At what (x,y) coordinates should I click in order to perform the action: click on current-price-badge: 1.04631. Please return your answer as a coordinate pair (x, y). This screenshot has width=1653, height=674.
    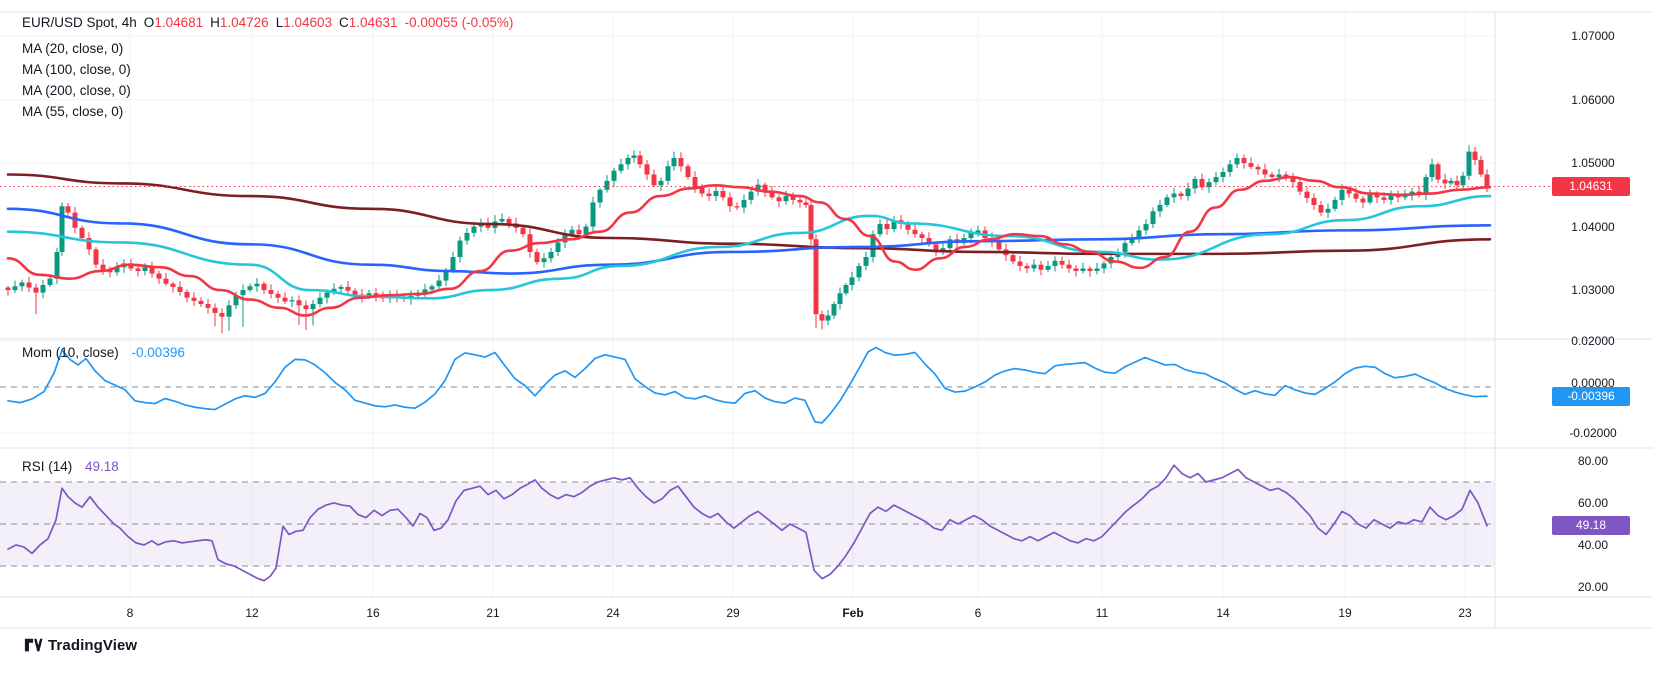
    Looking at the image, I should click on (1591, 186).